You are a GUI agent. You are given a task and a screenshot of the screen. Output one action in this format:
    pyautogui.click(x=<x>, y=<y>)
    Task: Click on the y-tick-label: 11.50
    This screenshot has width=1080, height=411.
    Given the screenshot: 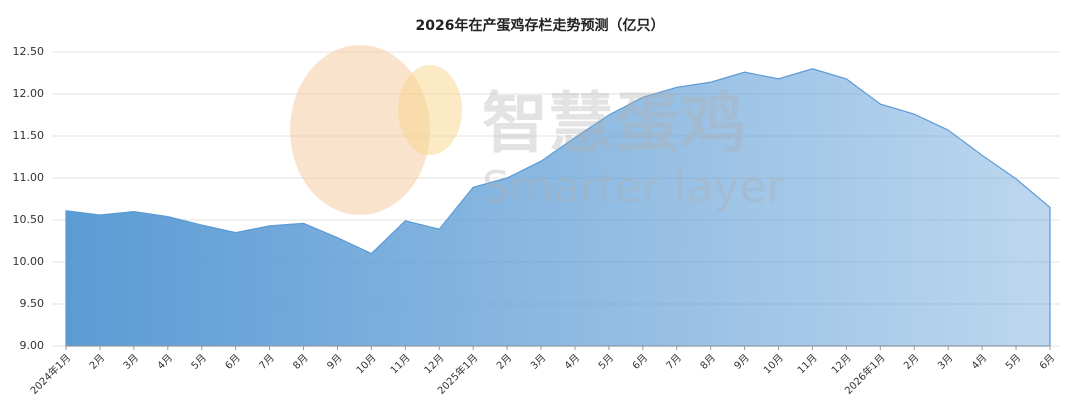 What is the action you would take?
    pyautogui.click(x=29, y=135)
    